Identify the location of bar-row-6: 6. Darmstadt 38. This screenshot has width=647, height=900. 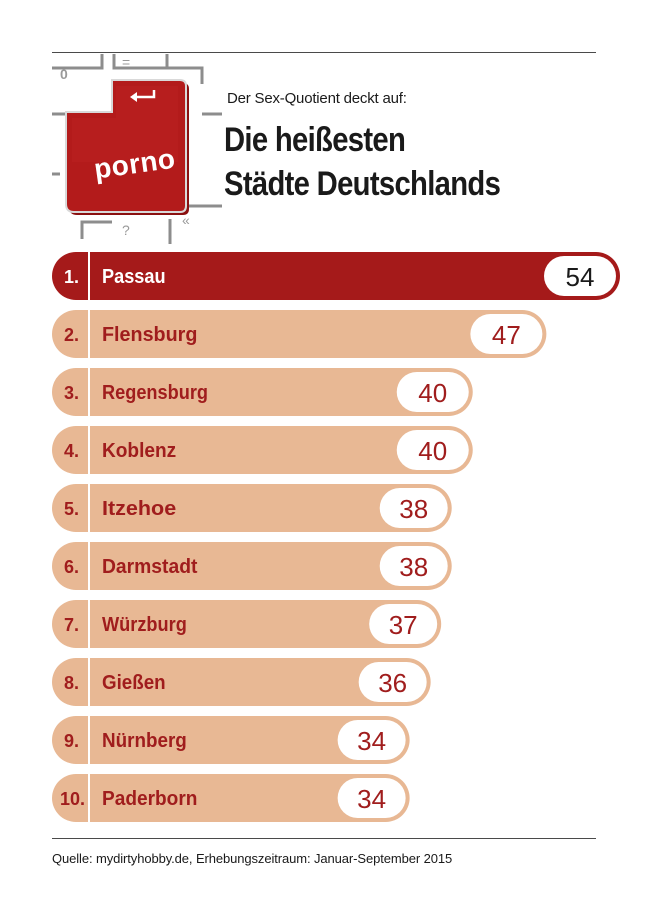
(252, 566).